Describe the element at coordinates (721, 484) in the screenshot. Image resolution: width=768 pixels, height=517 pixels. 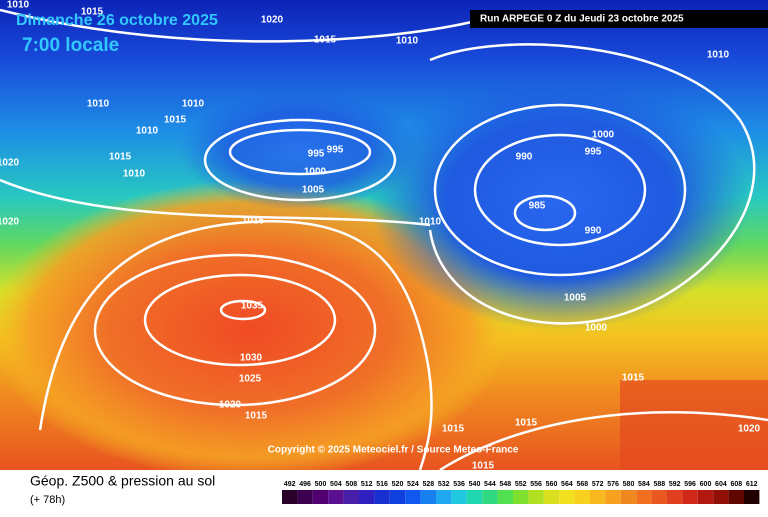
I see `colorbar-label: 604` at that location.